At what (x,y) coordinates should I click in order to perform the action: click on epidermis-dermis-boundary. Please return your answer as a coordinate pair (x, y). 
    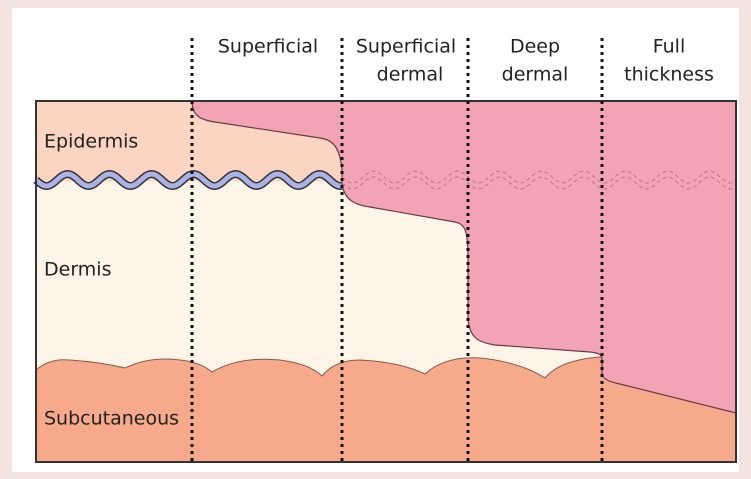
    Looking at the image, I should click on (188, 180).